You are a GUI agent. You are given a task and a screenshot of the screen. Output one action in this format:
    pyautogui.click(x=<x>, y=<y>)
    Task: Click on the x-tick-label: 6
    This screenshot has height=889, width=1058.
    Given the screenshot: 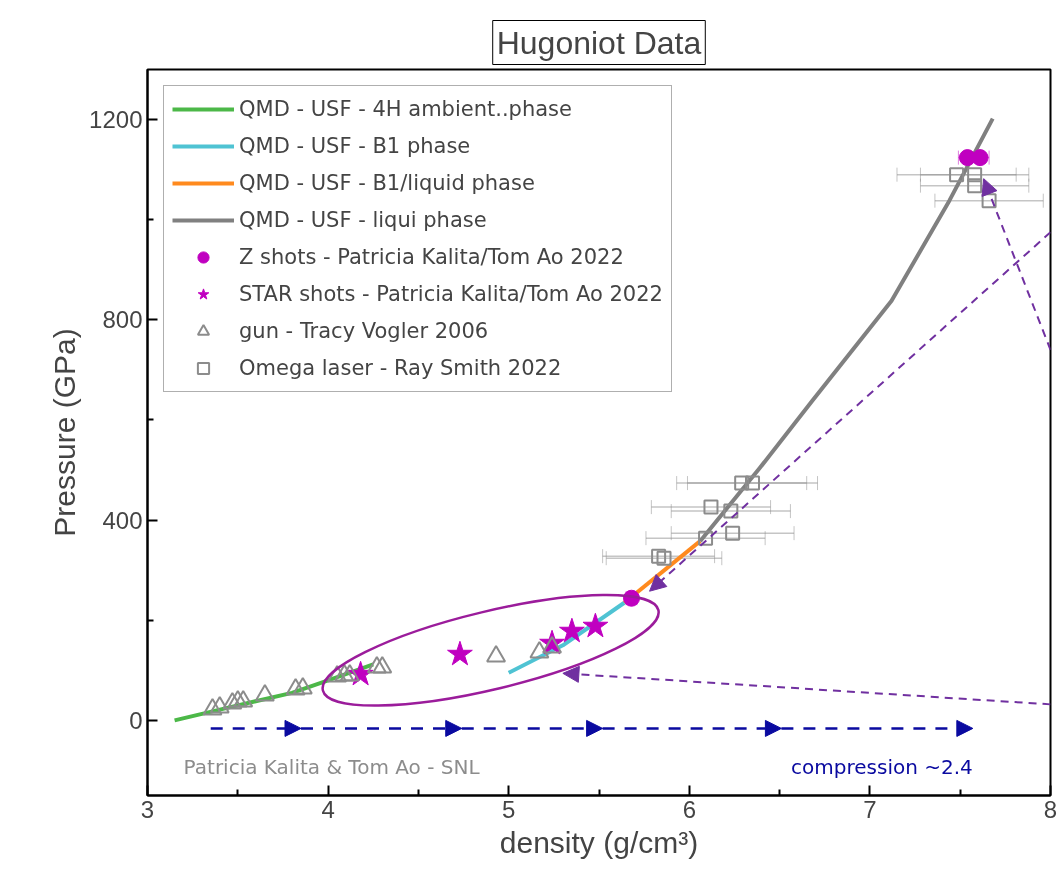 What is the action you would take?
    pyautogui.click(x=689, y=809)
    